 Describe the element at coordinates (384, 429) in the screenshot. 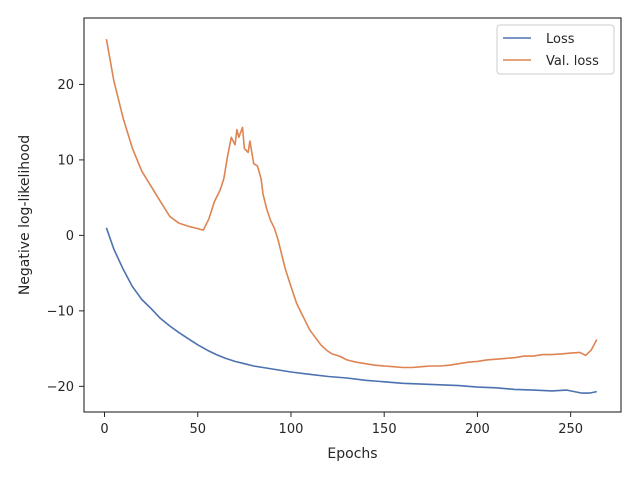

I see `x-tick-label: 150` at that location.